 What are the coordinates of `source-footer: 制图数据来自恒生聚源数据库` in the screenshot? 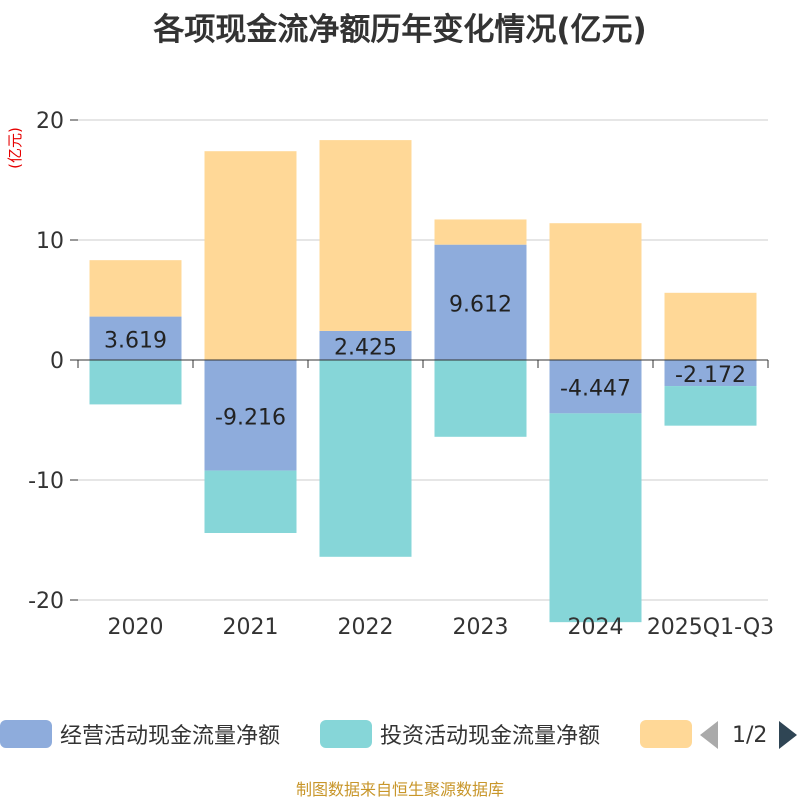 It's located at (399, 789).